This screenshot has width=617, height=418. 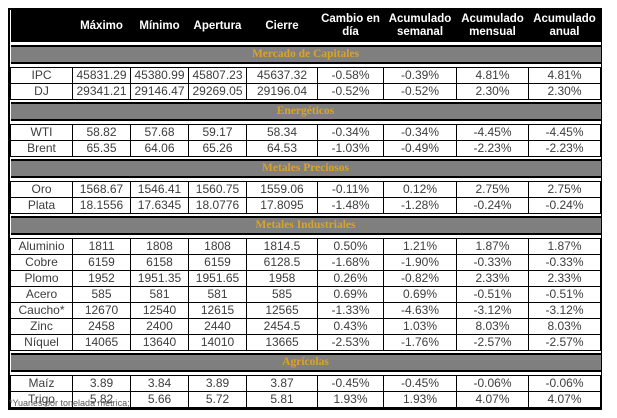 I want to click on cell: 45831.29, so click(x=101, y=75).